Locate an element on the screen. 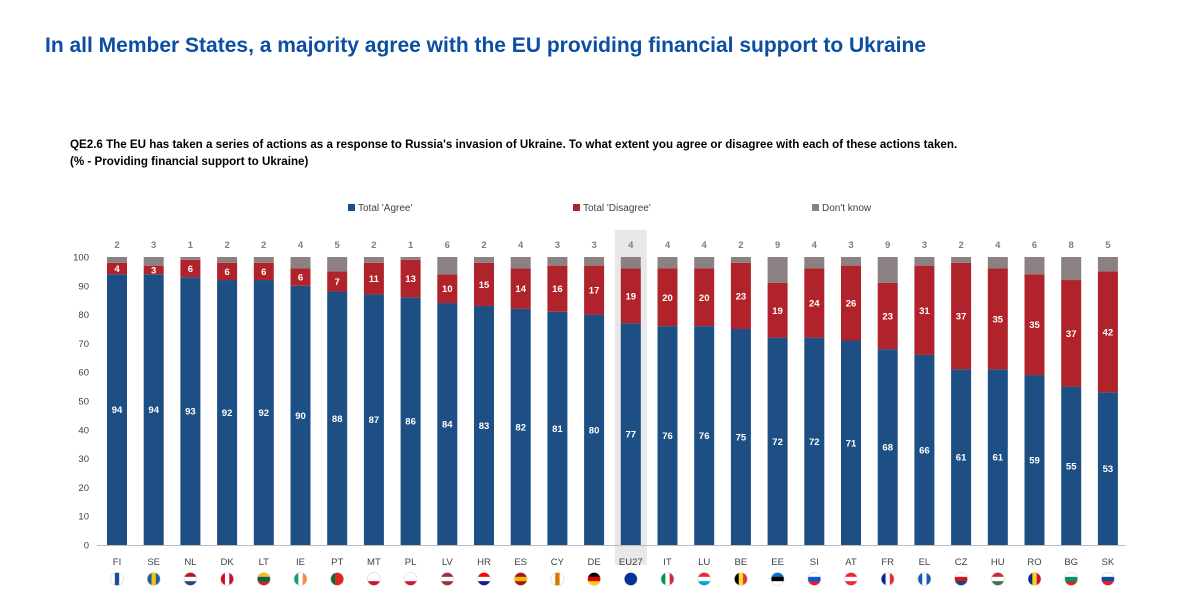 Image resolution: width=1201 pixels, height=605 pixels. data-label-fi-series-0: 94 is located at coordinates (117, 410).